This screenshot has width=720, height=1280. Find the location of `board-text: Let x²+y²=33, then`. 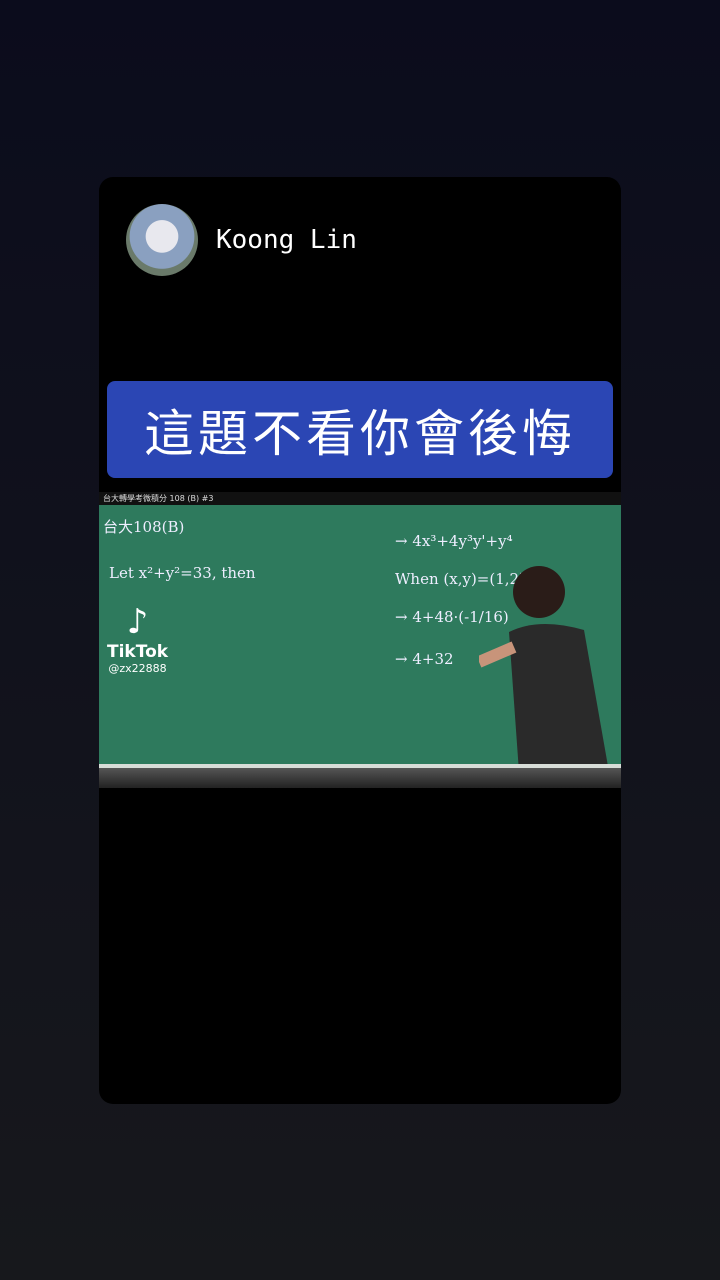

board-text: Let x²+y²=33, then is located at coordinates (182, 573).